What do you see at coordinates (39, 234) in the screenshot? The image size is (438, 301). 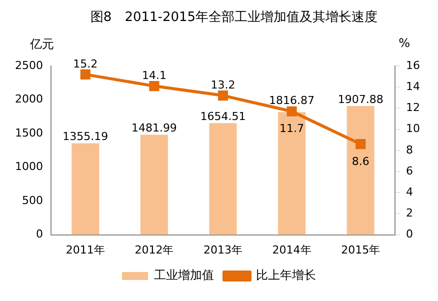 I see `y-tick-label: 0` at bounding box center [39, 234].